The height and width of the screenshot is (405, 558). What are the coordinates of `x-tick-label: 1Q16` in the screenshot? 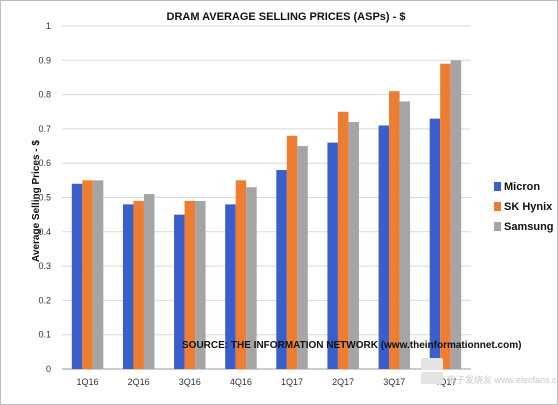 It's located at (88, 382).